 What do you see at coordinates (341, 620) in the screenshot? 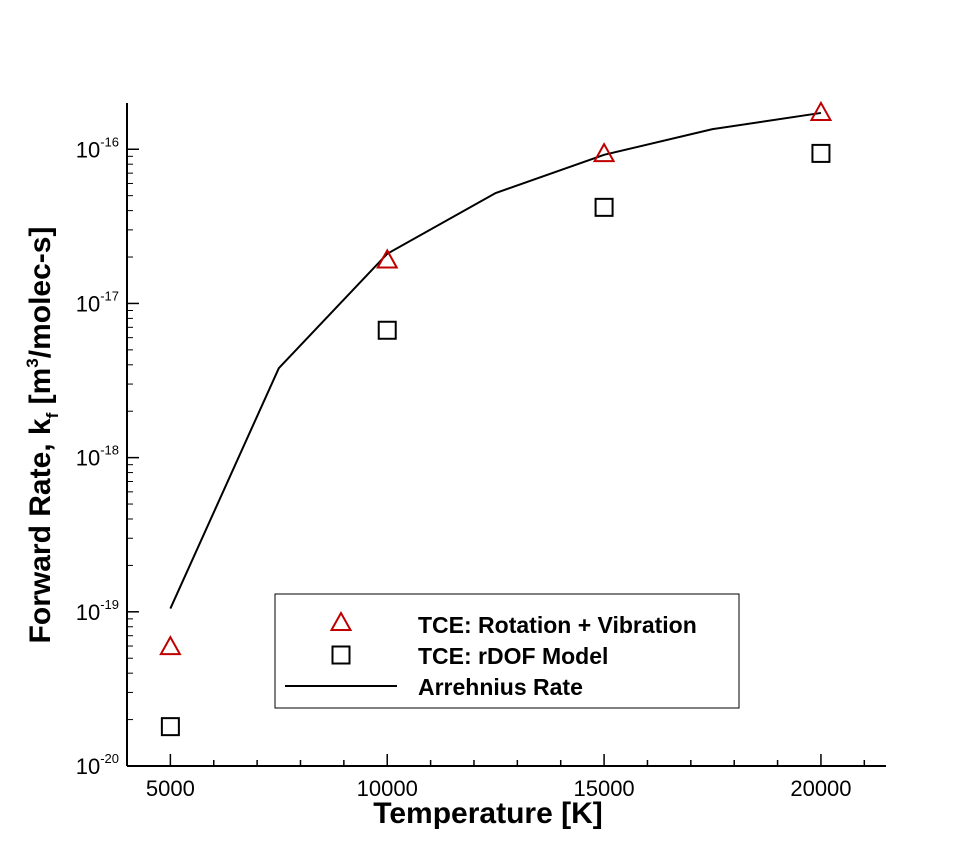
I see `legend-marker-triangle` at bounding box center [341, 620].